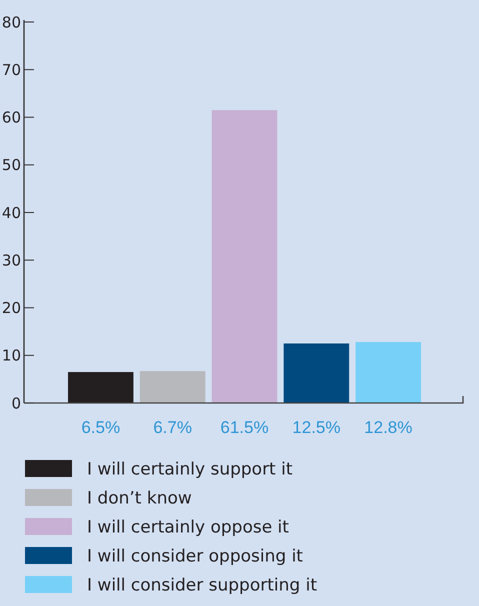 The width and height of the screenshot is (479, 606). Describe the element at coordinates (195, 556) in the screenshot. I see `legend-label: I will consider opposing it` at that location.